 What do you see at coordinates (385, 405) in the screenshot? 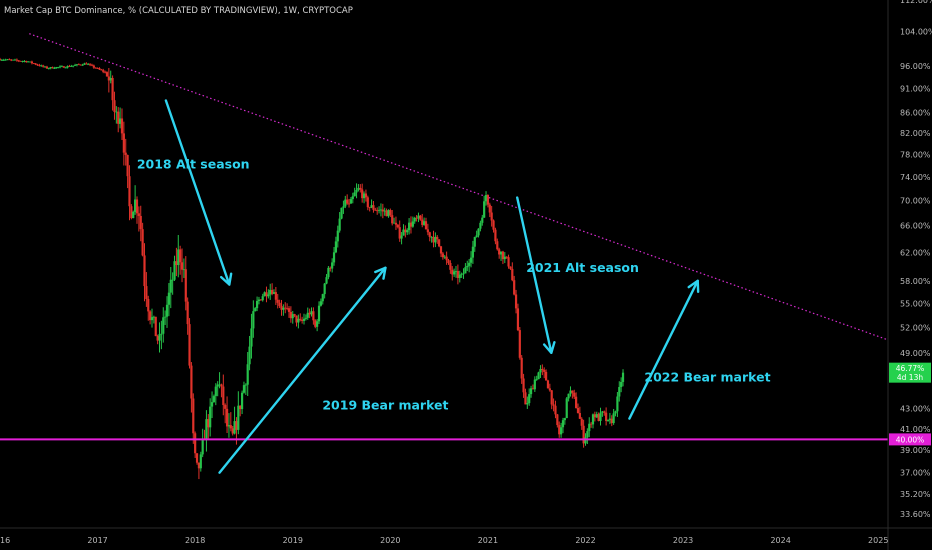
I see `annotation-label: 2019 Bear market` at bounding box center [385, 405].